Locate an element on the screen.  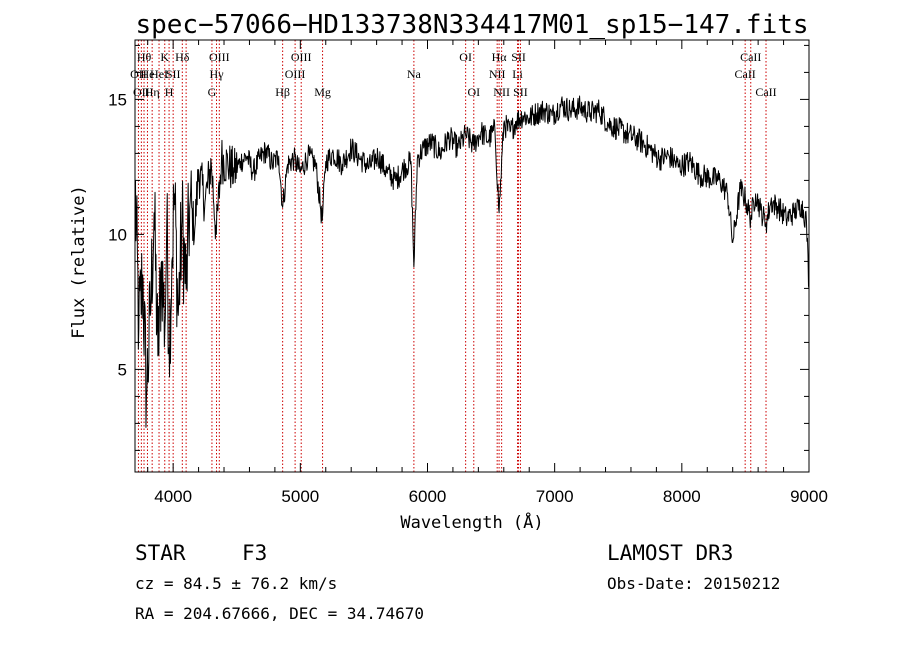
spectral-line-label: Hγ is located at coordinates (217, 74).